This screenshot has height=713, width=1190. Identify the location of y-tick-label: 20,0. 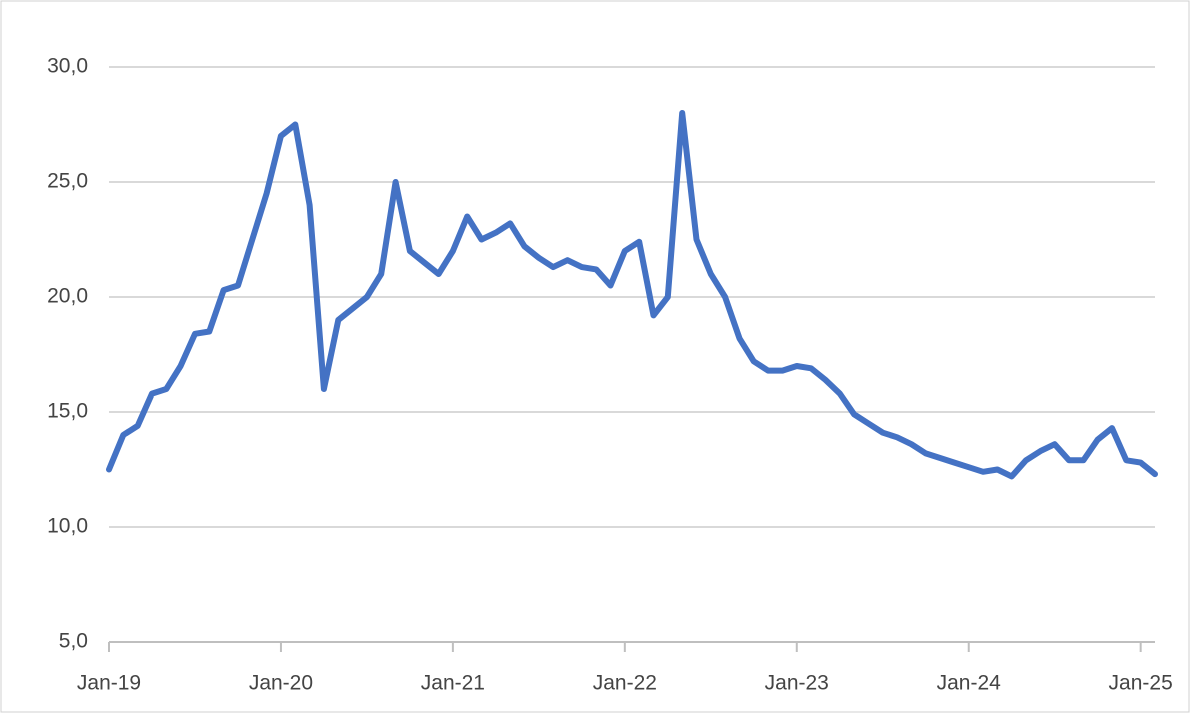
(67, 296).